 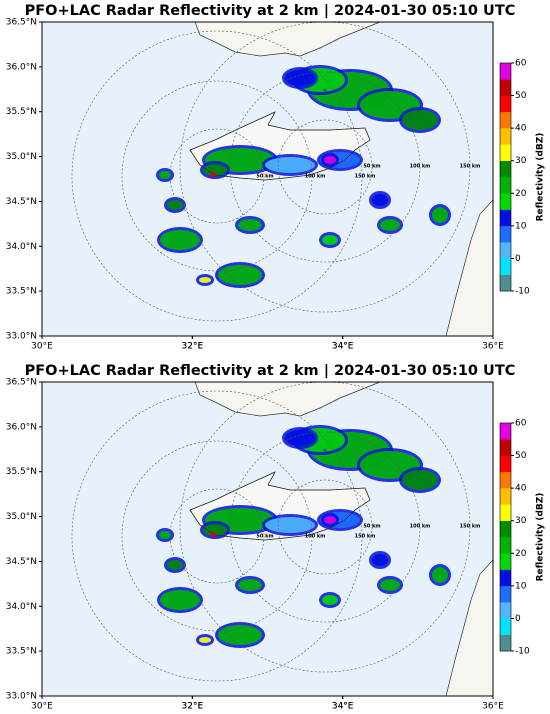 I want to click on colorbar-frame, so click(x=505, y=537).